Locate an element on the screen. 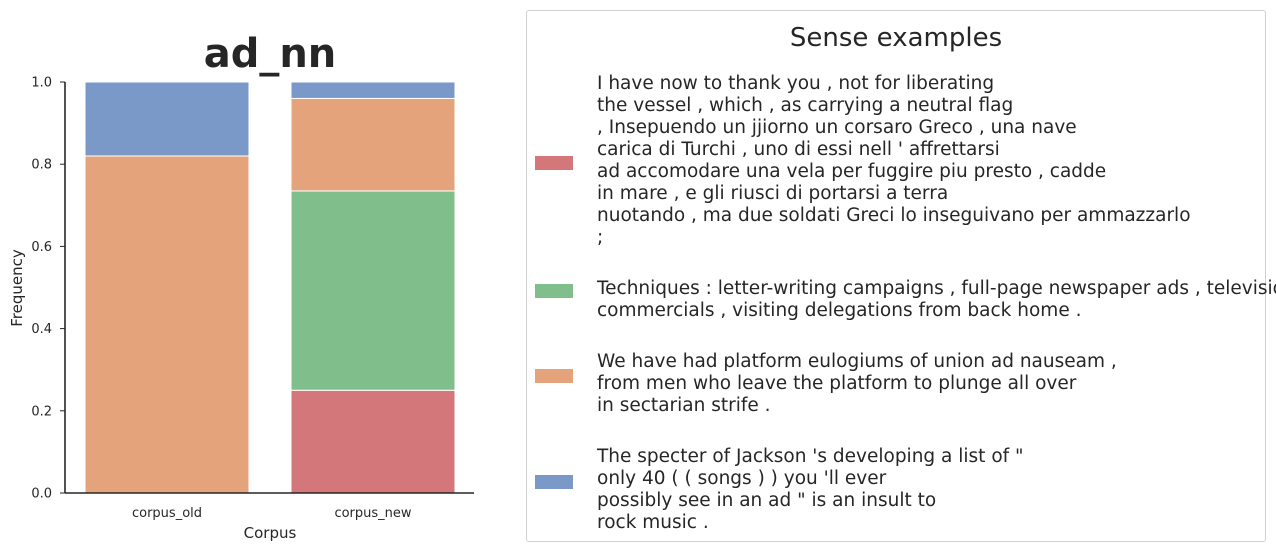  chart-title: ad_nn is located at coordinates (270, 54).